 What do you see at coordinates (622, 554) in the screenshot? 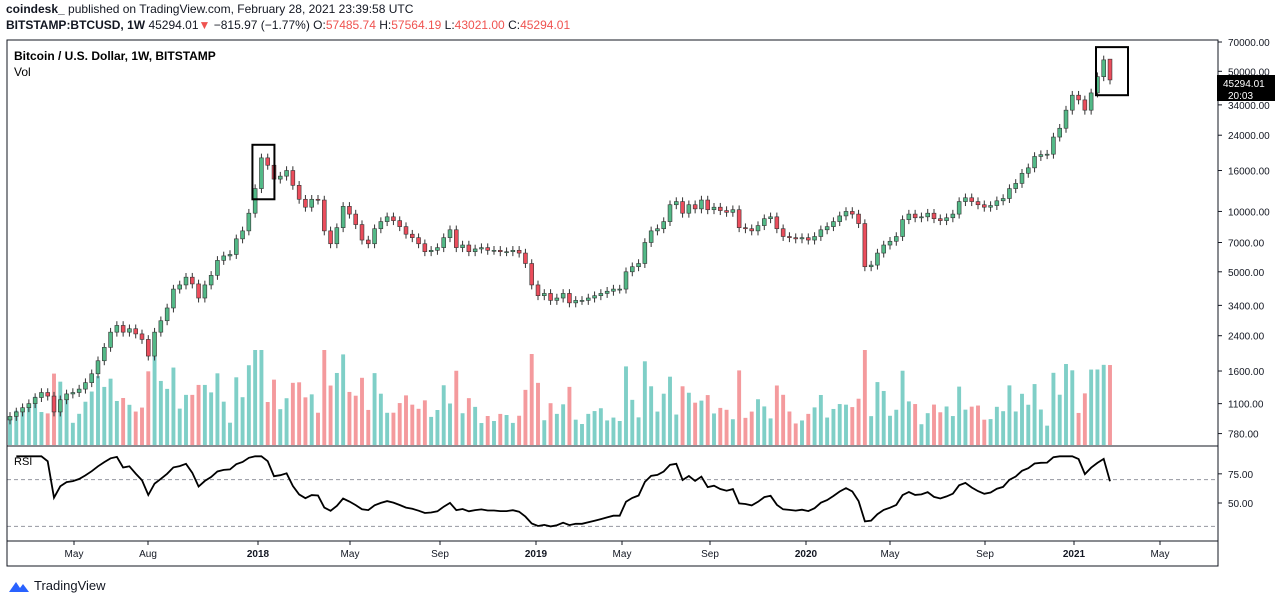
I see `time-tick-label: May` at bounding box center [622, 554].